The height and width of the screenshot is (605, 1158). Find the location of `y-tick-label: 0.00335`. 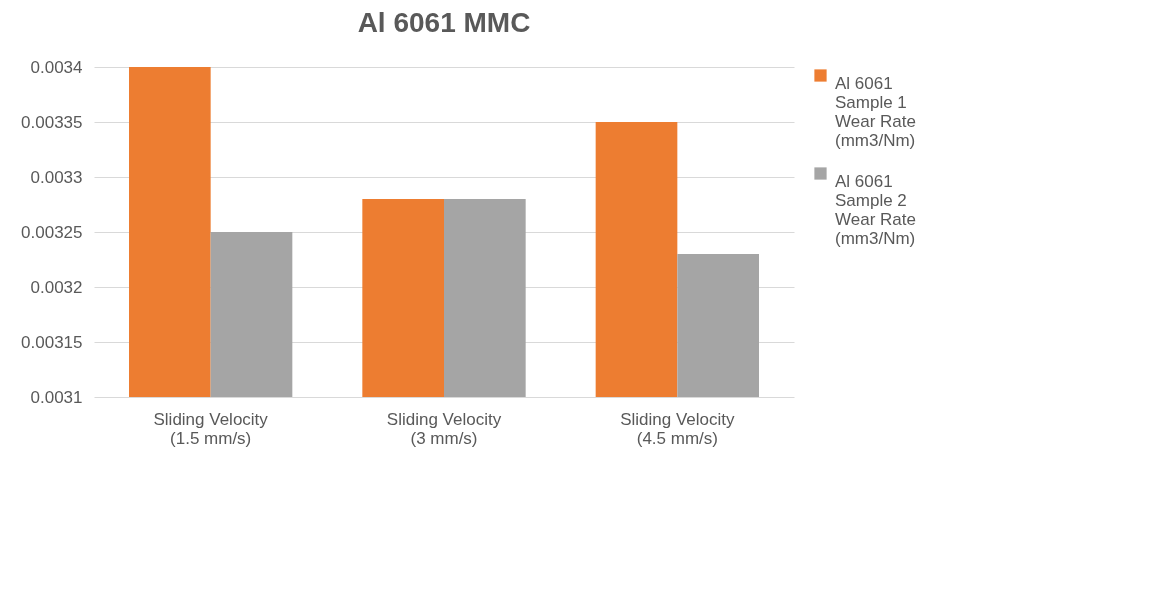

y-tick-label: 0.00335 is located at coordinates (52, 122).